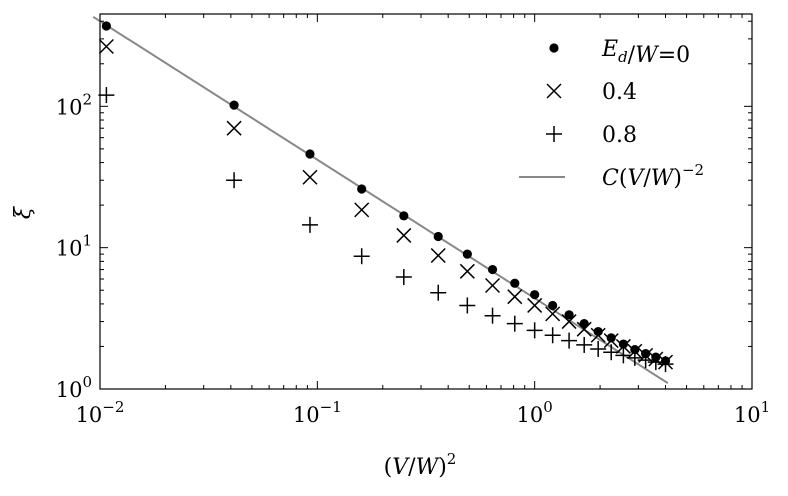 This screenshot has width=788, height=496. What do you see at coordinates (611, 114) in the screenshot?
I see `legend: Ed/W=0 0.4 0.8 C(V/W)−2` at bounding box center [611, 114].